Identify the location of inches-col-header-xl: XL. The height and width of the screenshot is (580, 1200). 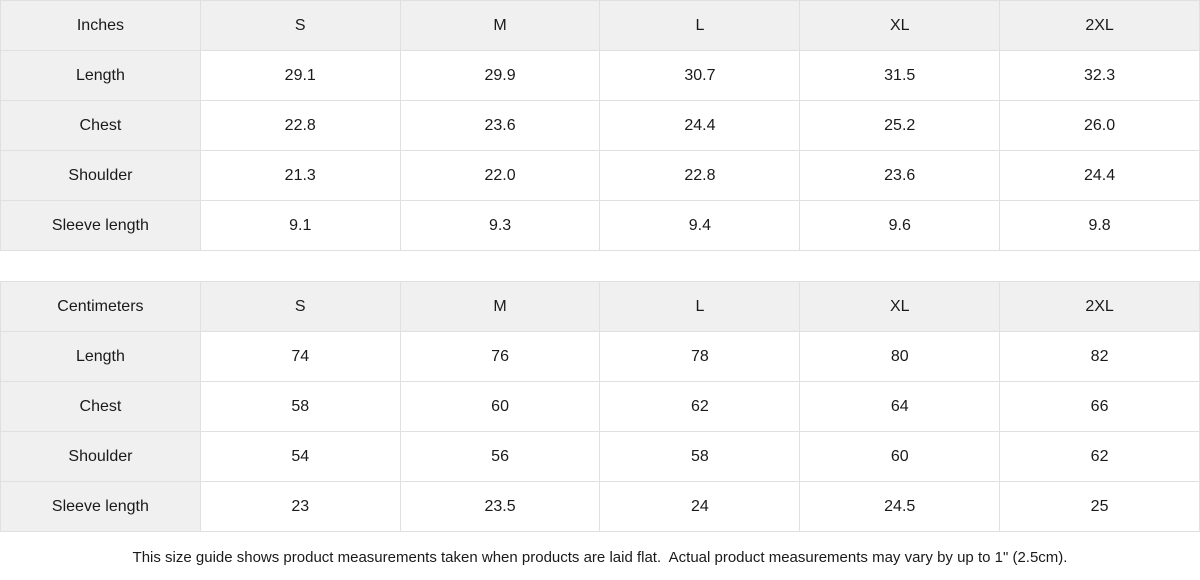
(900, 25).